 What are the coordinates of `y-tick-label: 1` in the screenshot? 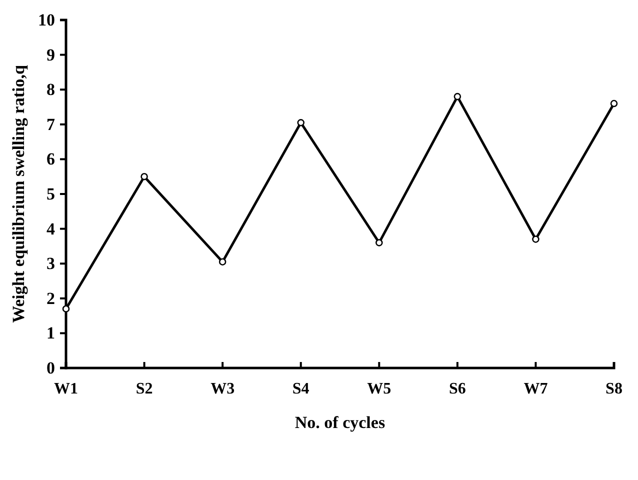 It's located at (50, 333).